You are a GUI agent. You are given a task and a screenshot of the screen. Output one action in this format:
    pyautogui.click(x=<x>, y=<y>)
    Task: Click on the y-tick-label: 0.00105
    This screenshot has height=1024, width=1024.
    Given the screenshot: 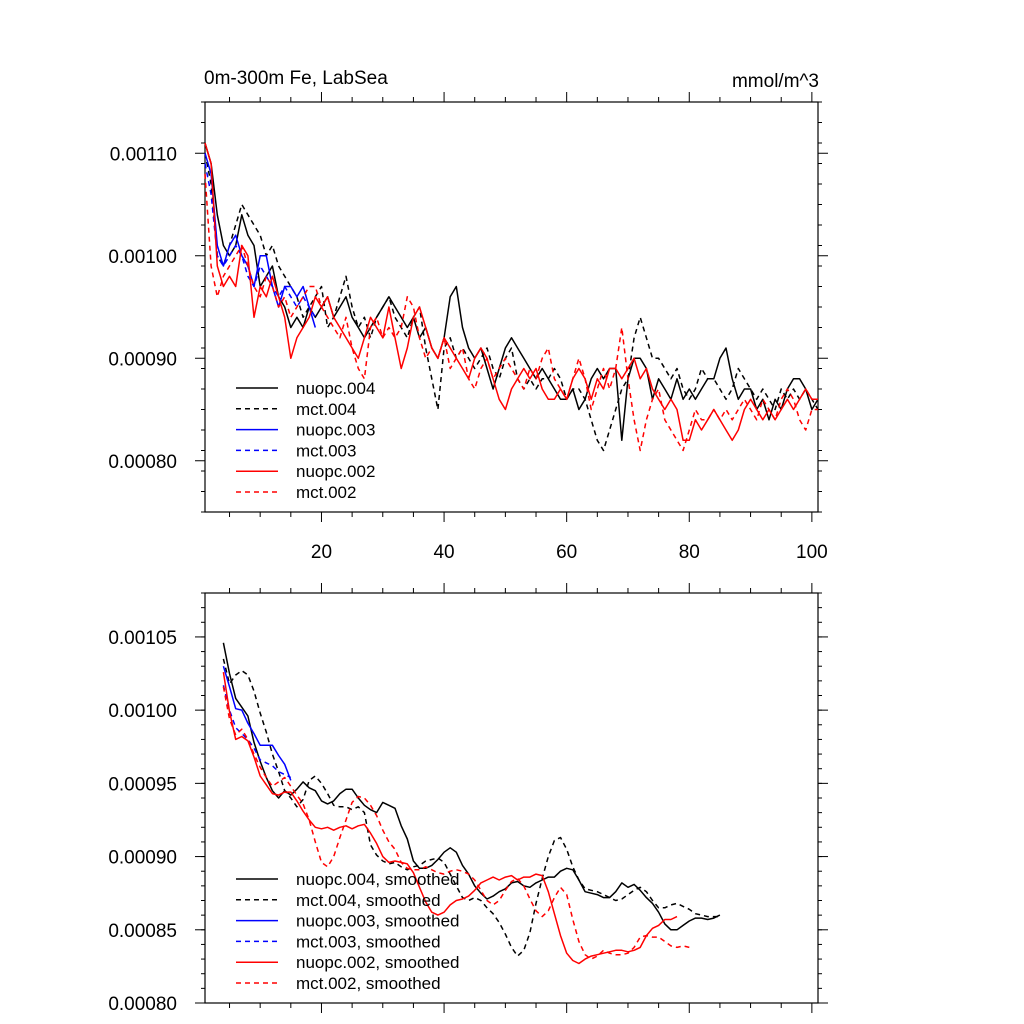 What is the action you would take?
    pyautogui.click(x=142, y=638)
    